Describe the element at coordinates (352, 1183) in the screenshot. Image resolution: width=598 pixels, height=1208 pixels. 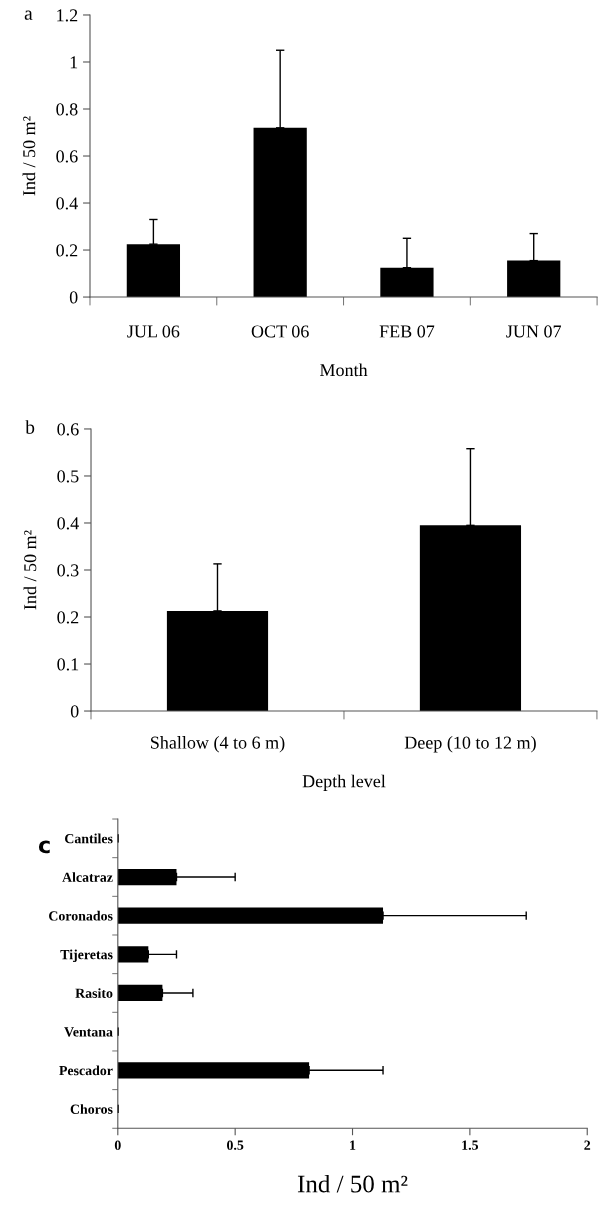
I see `x-axis-title: Ind / 50 m²` at that location.